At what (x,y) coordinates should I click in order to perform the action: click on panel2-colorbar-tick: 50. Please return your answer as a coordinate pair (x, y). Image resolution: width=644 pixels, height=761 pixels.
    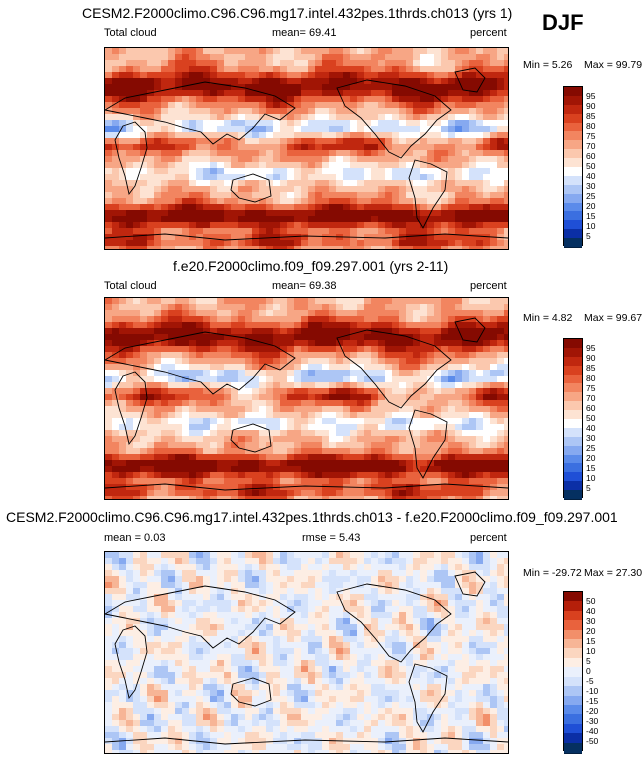
    Looking at the image, I should click on (591, 418).